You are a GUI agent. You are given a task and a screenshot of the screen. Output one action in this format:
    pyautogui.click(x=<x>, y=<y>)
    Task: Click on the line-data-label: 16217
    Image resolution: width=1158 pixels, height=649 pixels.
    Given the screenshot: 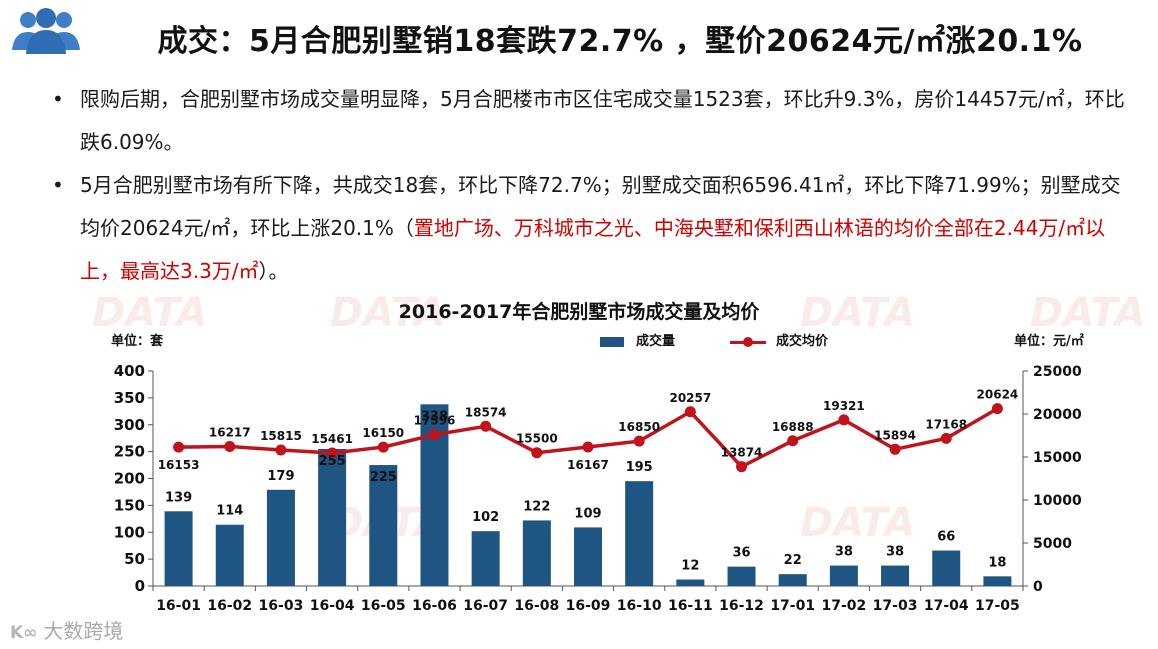 What is the action you would take?
    pyautogui.click(x=230, y=433)
    